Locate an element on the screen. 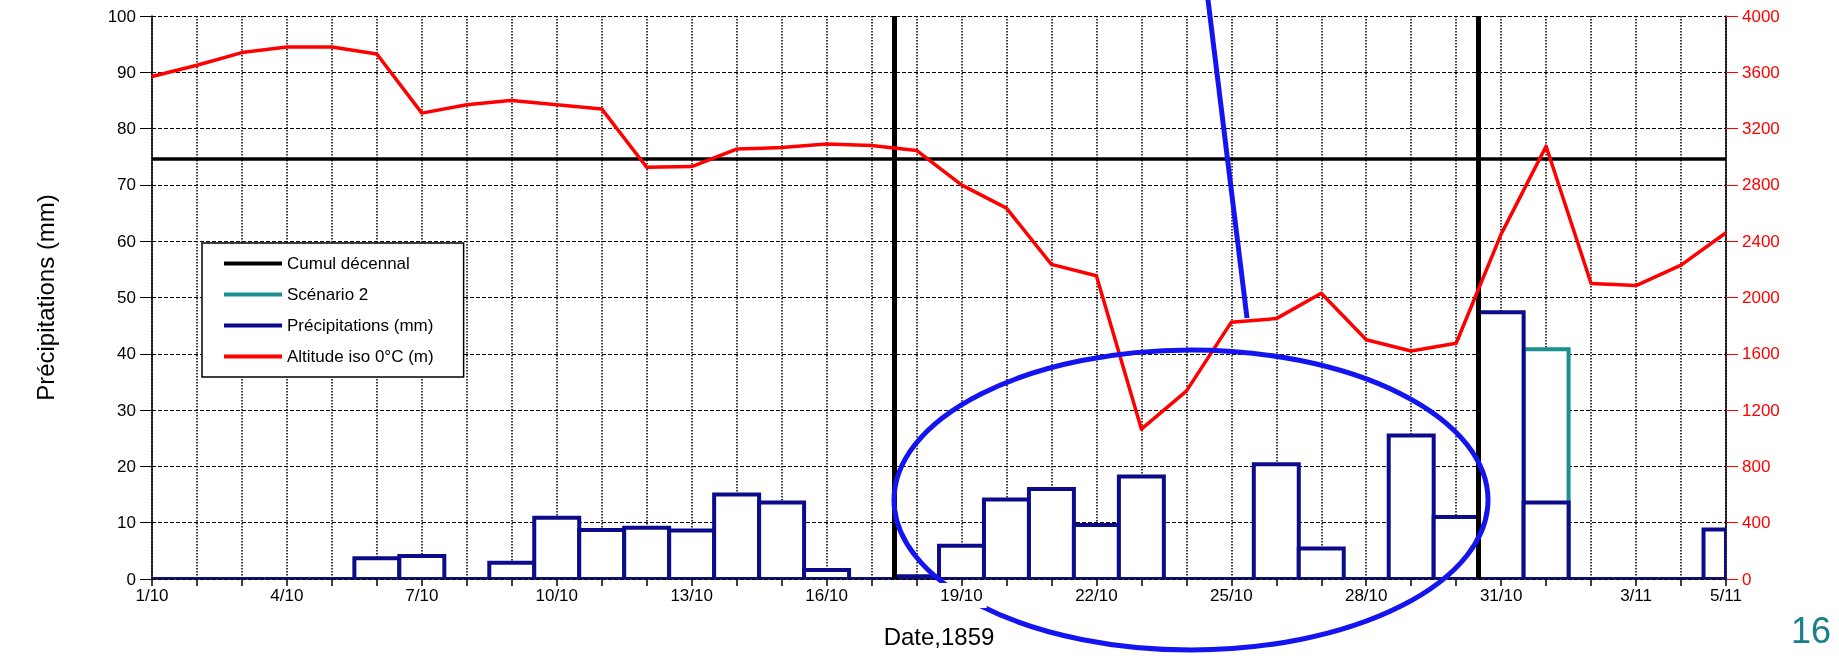 The height and width of the screenshot is (656, 1839). y-tick-label: 30 is located at coordinates (126, 410).